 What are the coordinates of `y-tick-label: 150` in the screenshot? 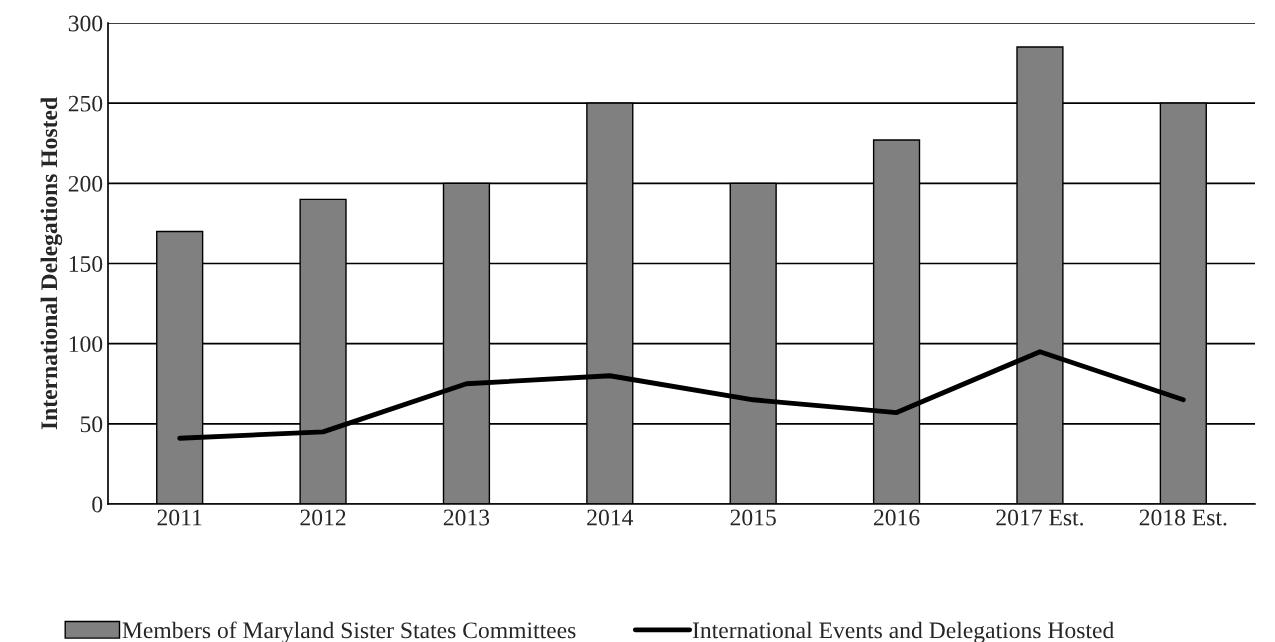 It's located at (86, 263).